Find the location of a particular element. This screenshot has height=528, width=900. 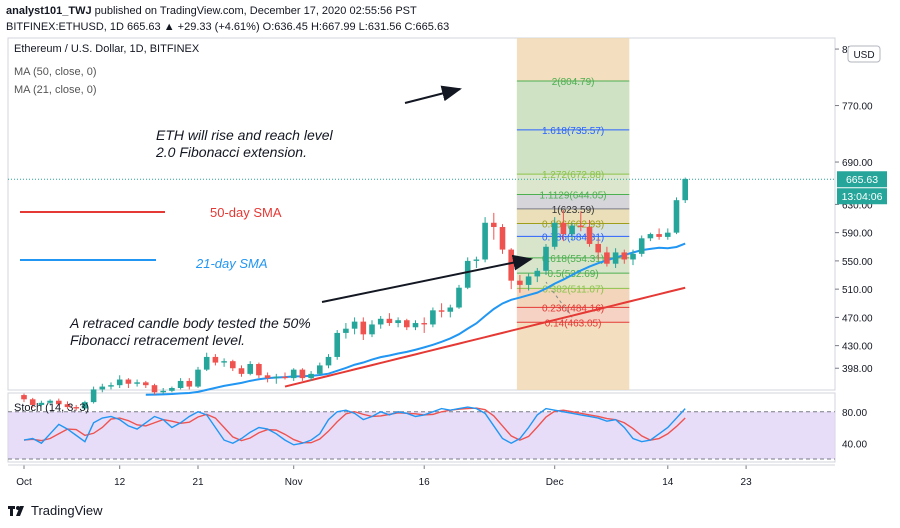

price-axis-label: 398.00 is located at coordinates (857, 369).